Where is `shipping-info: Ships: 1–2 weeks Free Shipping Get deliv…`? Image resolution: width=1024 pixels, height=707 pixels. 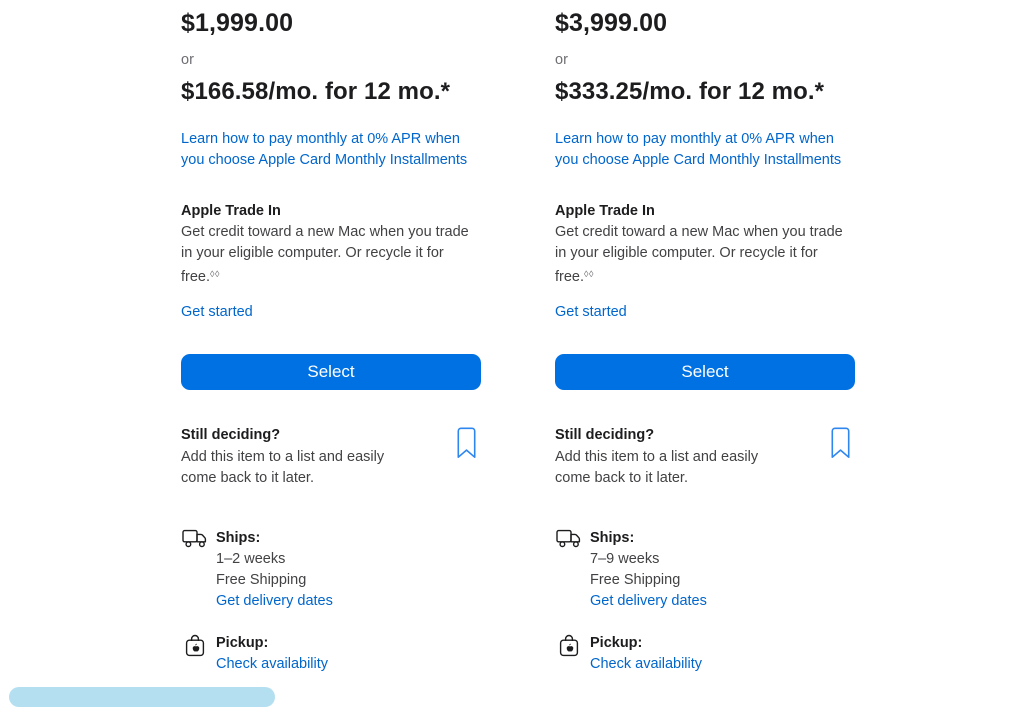
shipping-info: Ships: 1–2 weeks Free Shipping Get deliv… is located at coordinates (274, 570).